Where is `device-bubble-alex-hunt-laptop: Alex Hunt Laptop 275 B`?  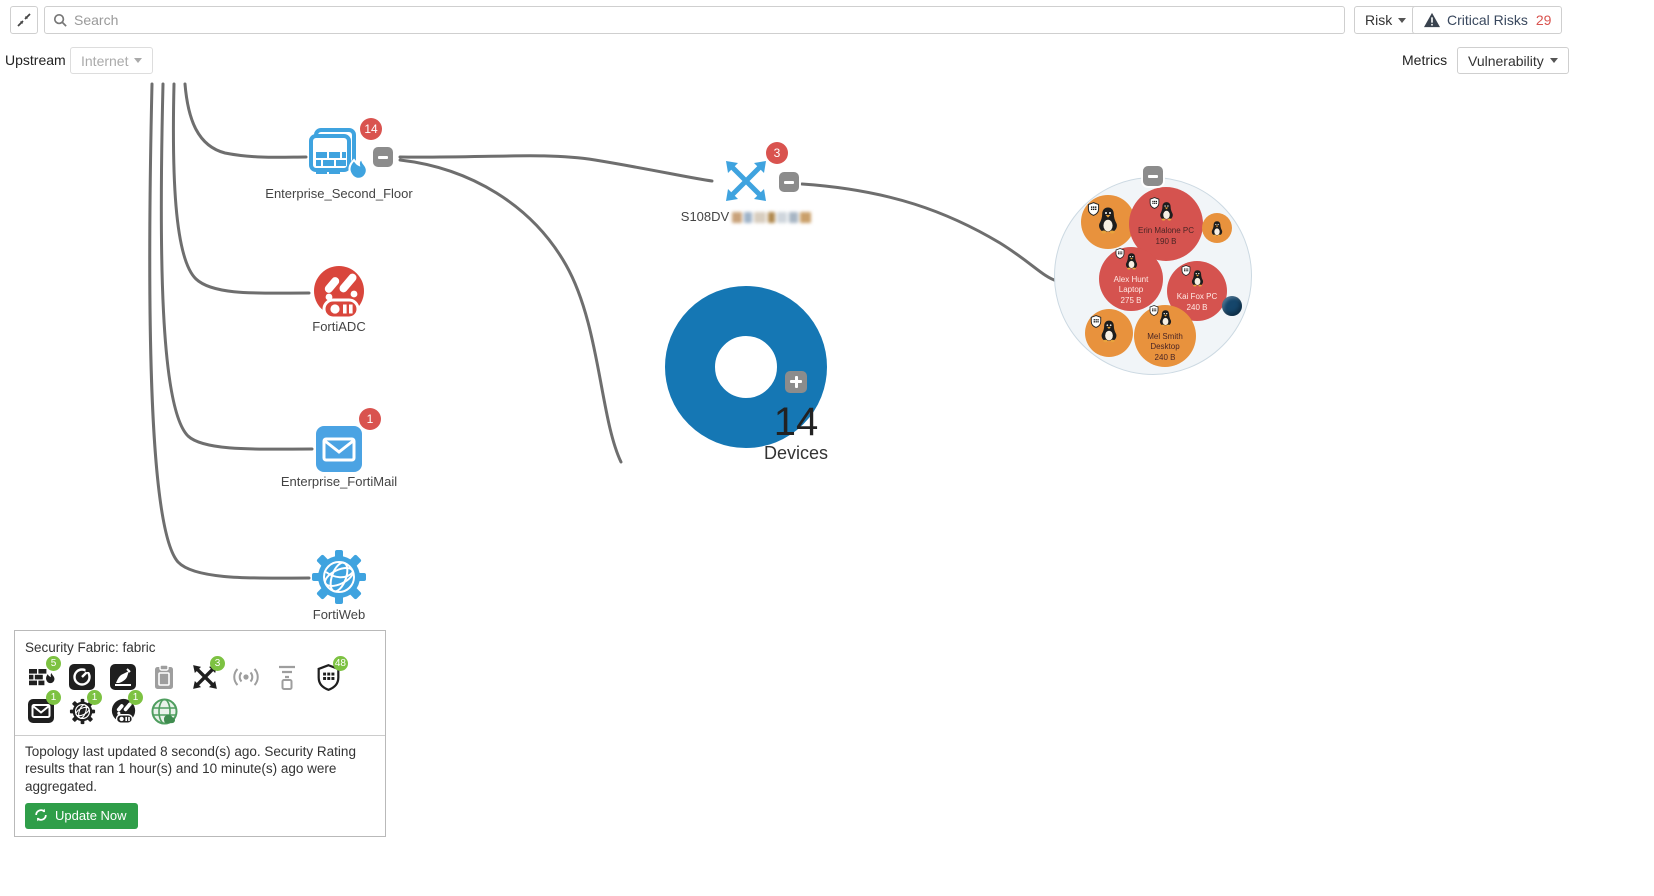
device-bubble-alex-hunt-laptop: Alex Hunt Laptop 275 B is located at coordinates (1131, 279).